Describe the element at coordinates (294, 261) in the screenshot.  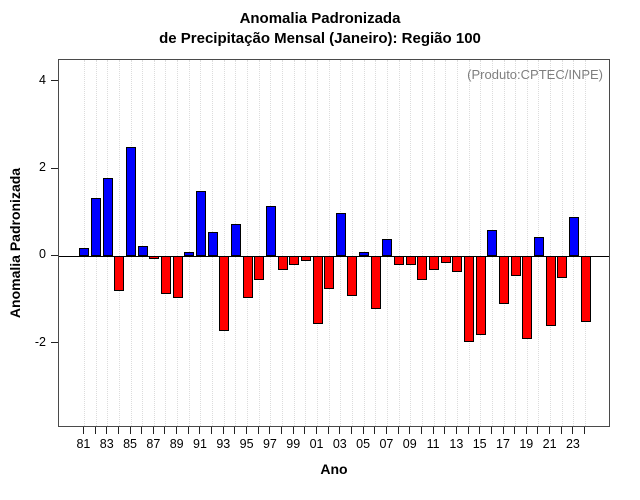
I see `bar-1999` at that location.